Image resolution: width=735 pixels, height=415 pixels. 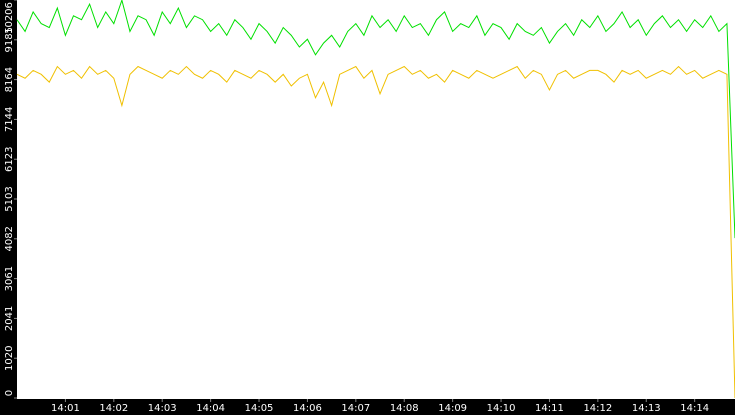 What do you see at coordinates (65, 408) in the screenshot?
I see `x-tick-label: 14:01` at bounding box center [65, 408].